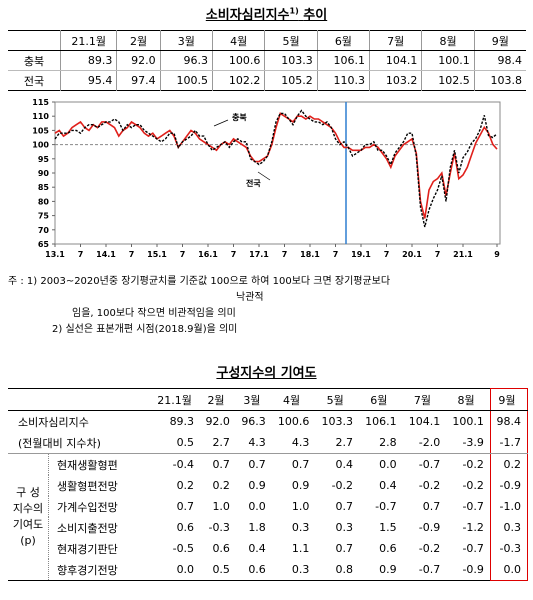 The image size is (533, 600). I want to click on data-row: 가계수입전망 0.7 1.0 0.0 1.0 0.7 -0.7 0.7 -0.7 -1.0, so click(268, 506).